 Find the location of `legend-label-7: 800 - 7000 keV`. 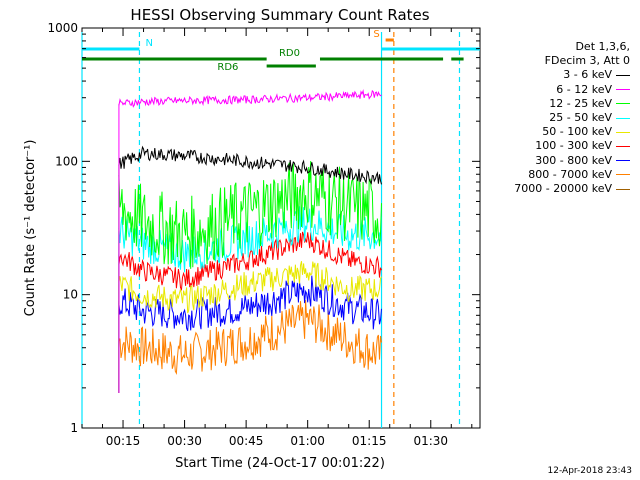

legend-label-7: 800 - 7000 keV is located at coordinates (570, 174).